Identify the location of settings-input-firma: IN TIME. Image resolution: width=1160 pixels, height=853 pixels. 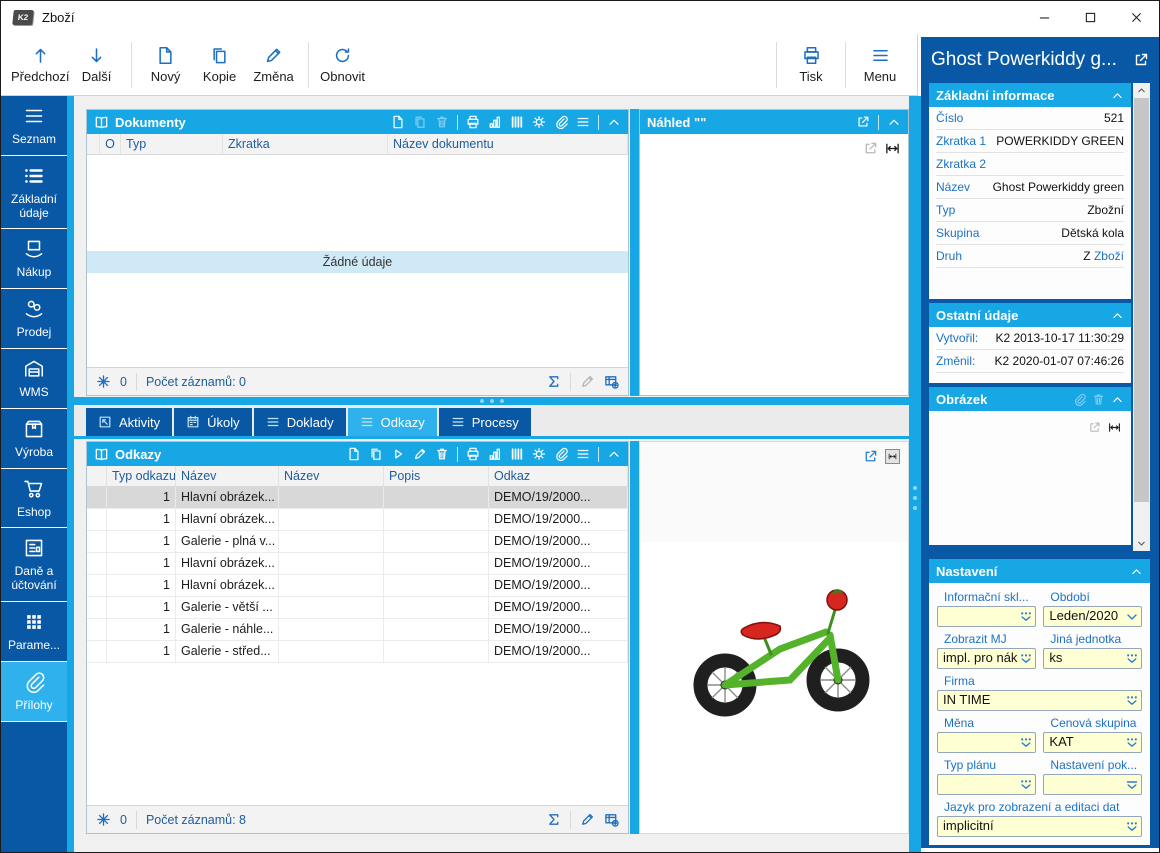
(1039, 700).